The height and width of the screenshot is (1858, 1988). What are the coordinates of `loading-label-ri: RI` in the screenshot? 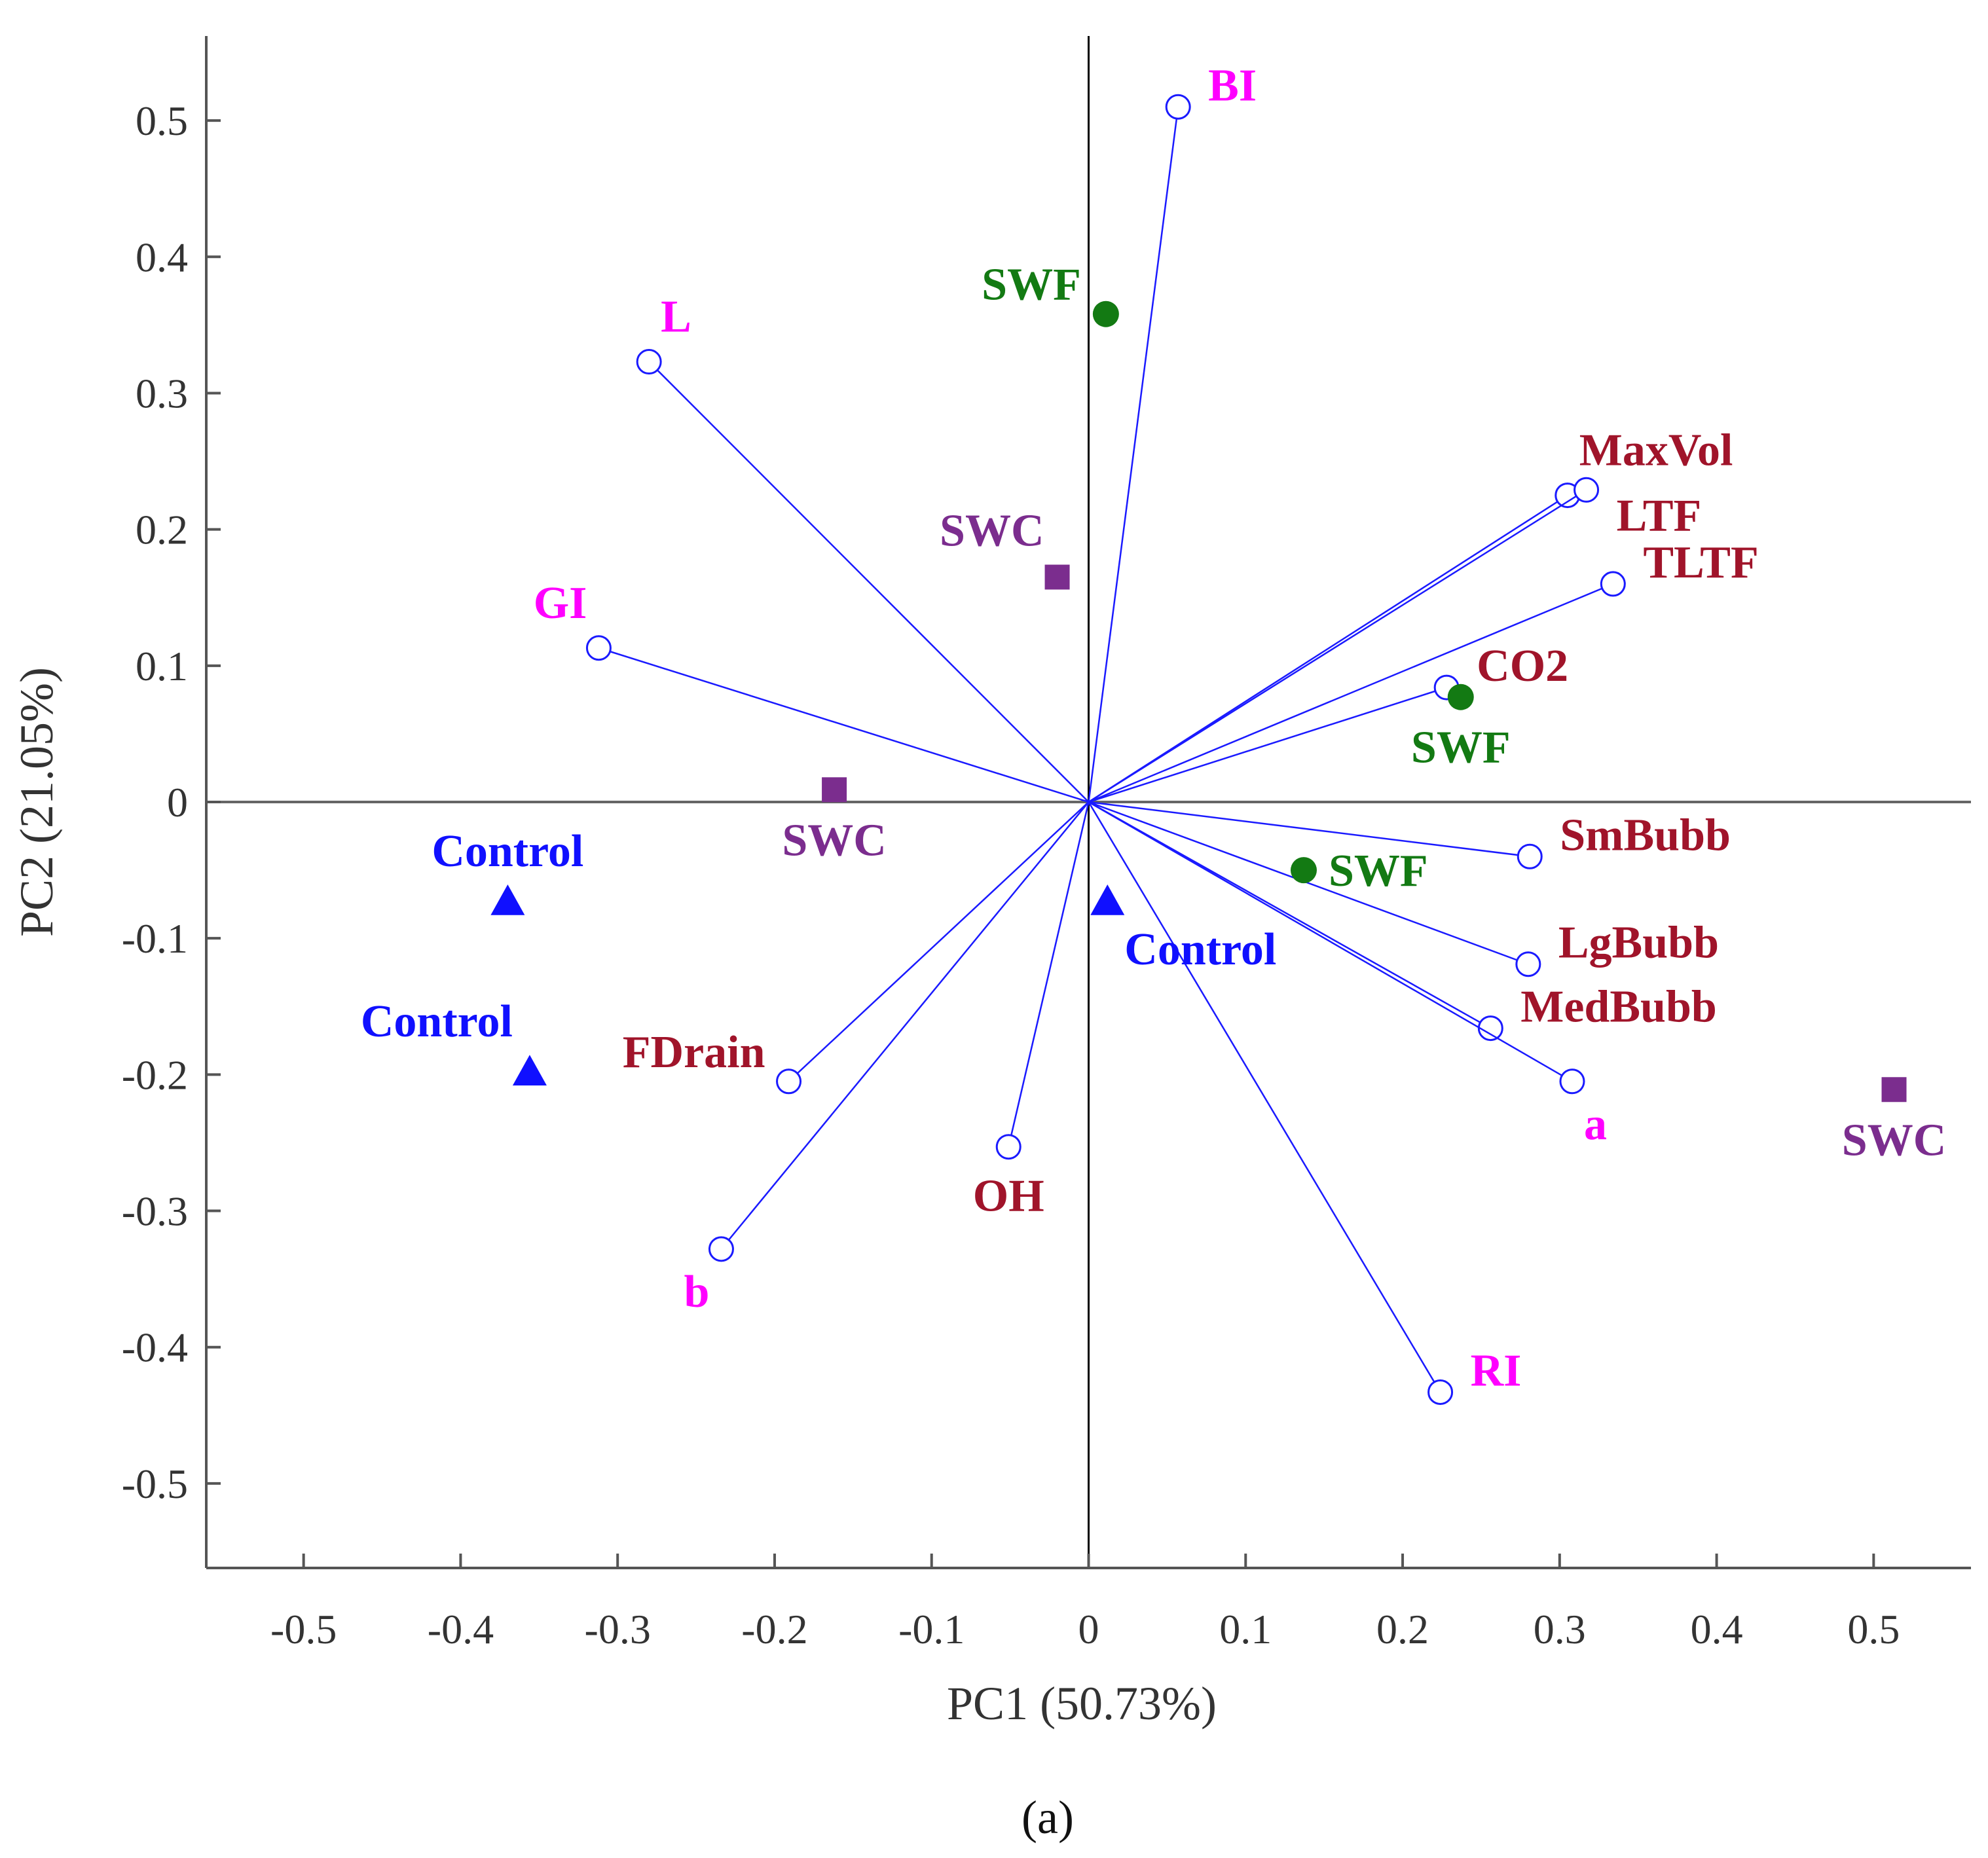 It's located at (1496, 1371).